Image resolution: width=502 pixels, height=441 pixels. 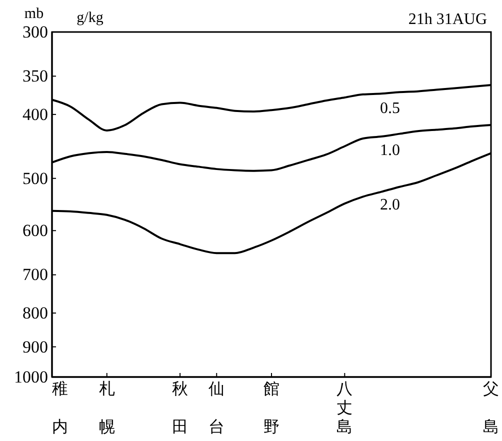 What do you see at coordinates (31, 376) in the screenshot?
I see `y-tick-label: 1000` at bounding box center [31, 376].